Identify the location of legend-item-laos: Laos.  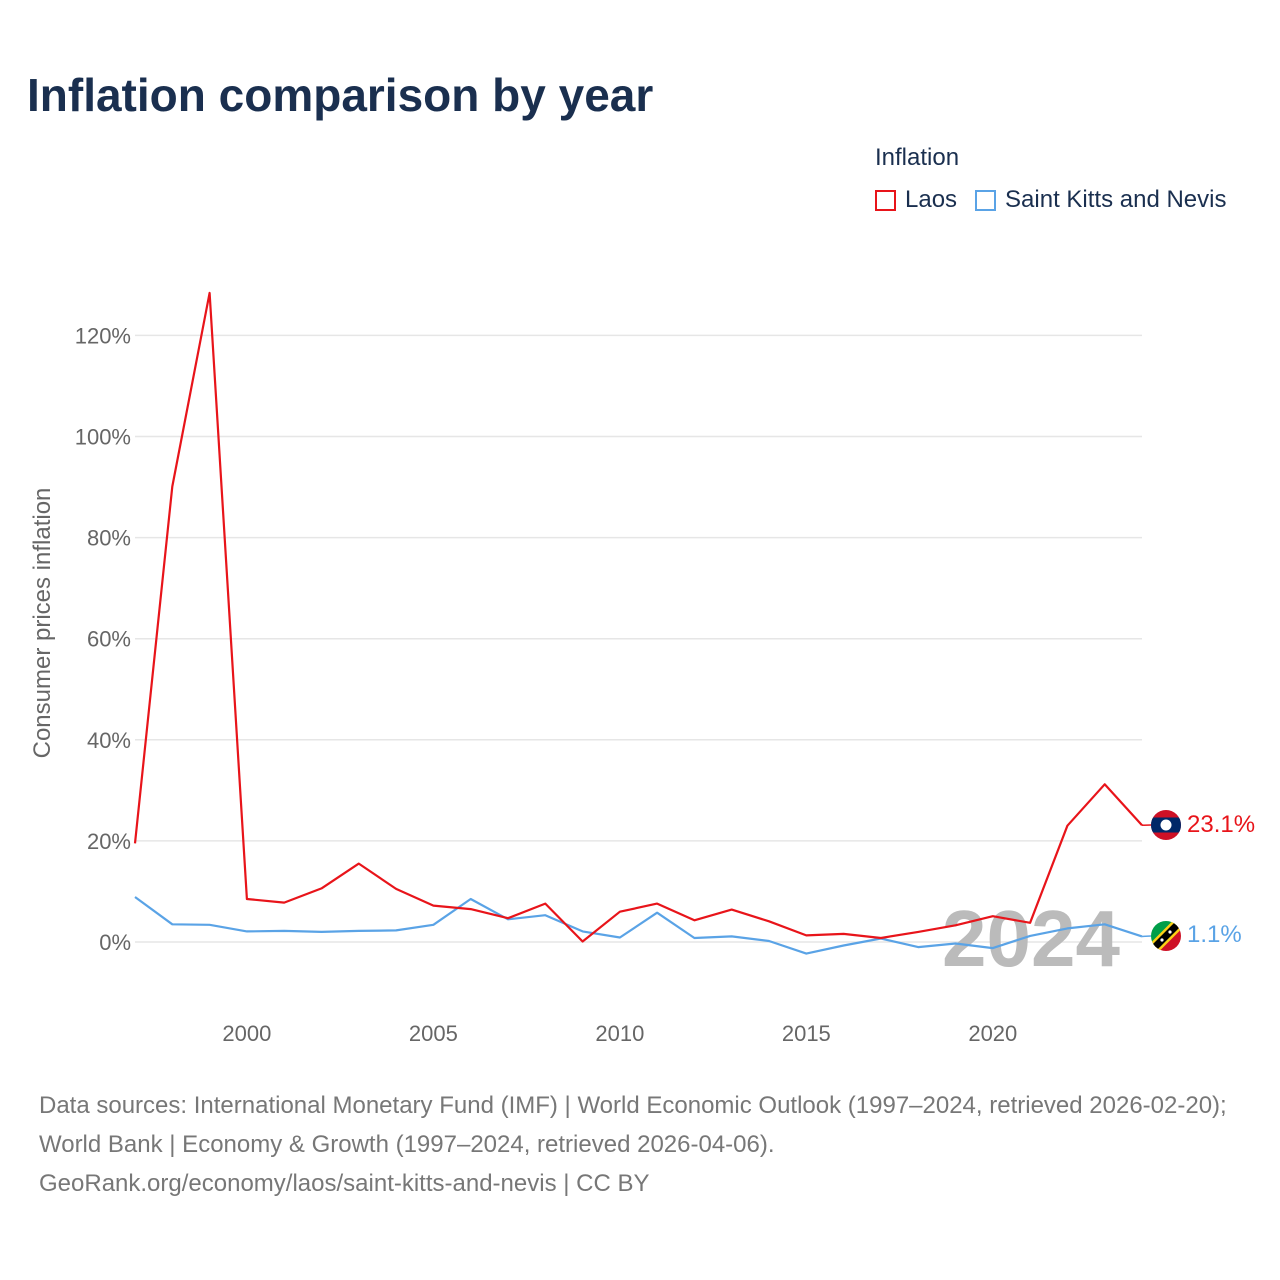
(916, 200).